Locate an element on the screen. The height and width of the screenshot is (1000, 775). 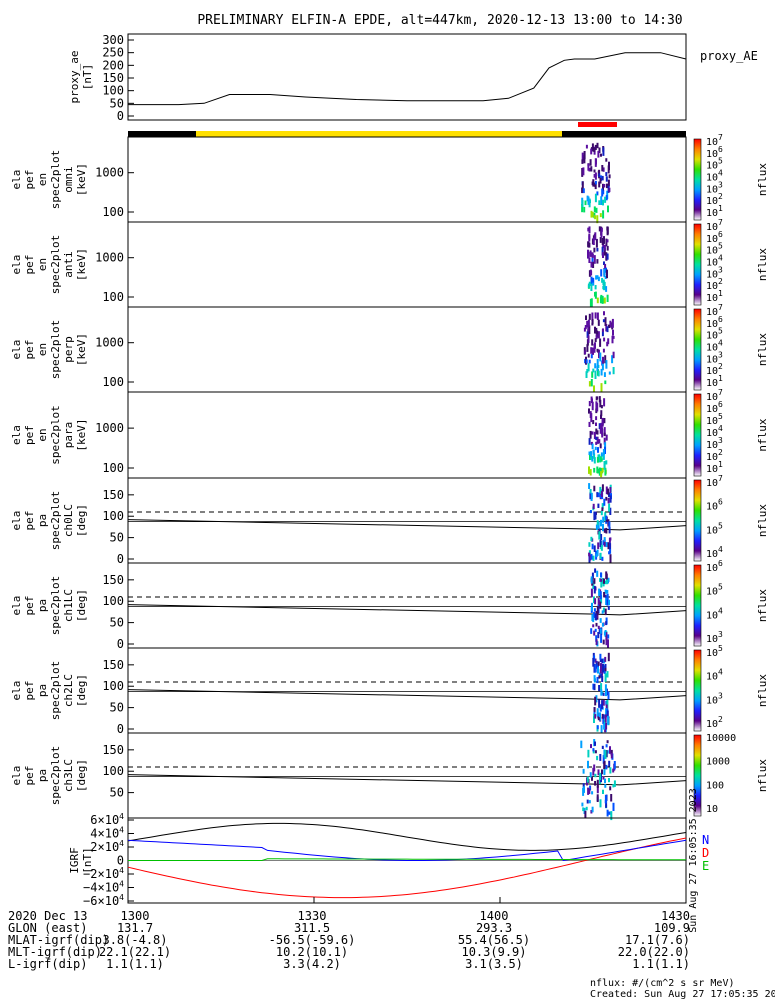
ch3LC-cbar-label: 1000 is located at coordinates (718, 762).